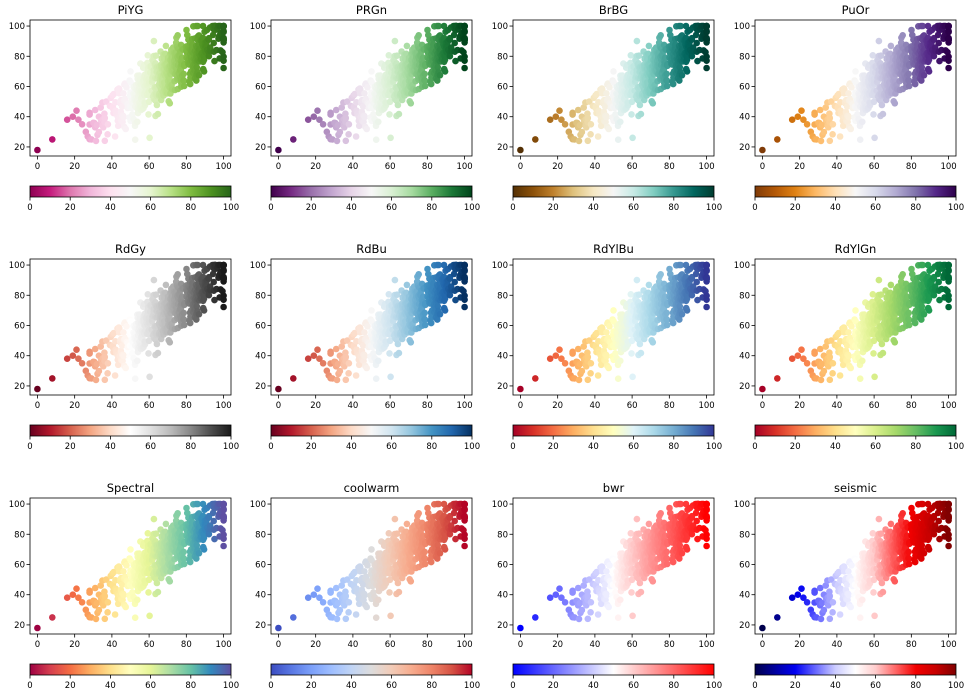 The image size is (966, 694). Describe the element at coordinates (371, 10) in the screenshot. I see `panel-title: PRGn` at that location.